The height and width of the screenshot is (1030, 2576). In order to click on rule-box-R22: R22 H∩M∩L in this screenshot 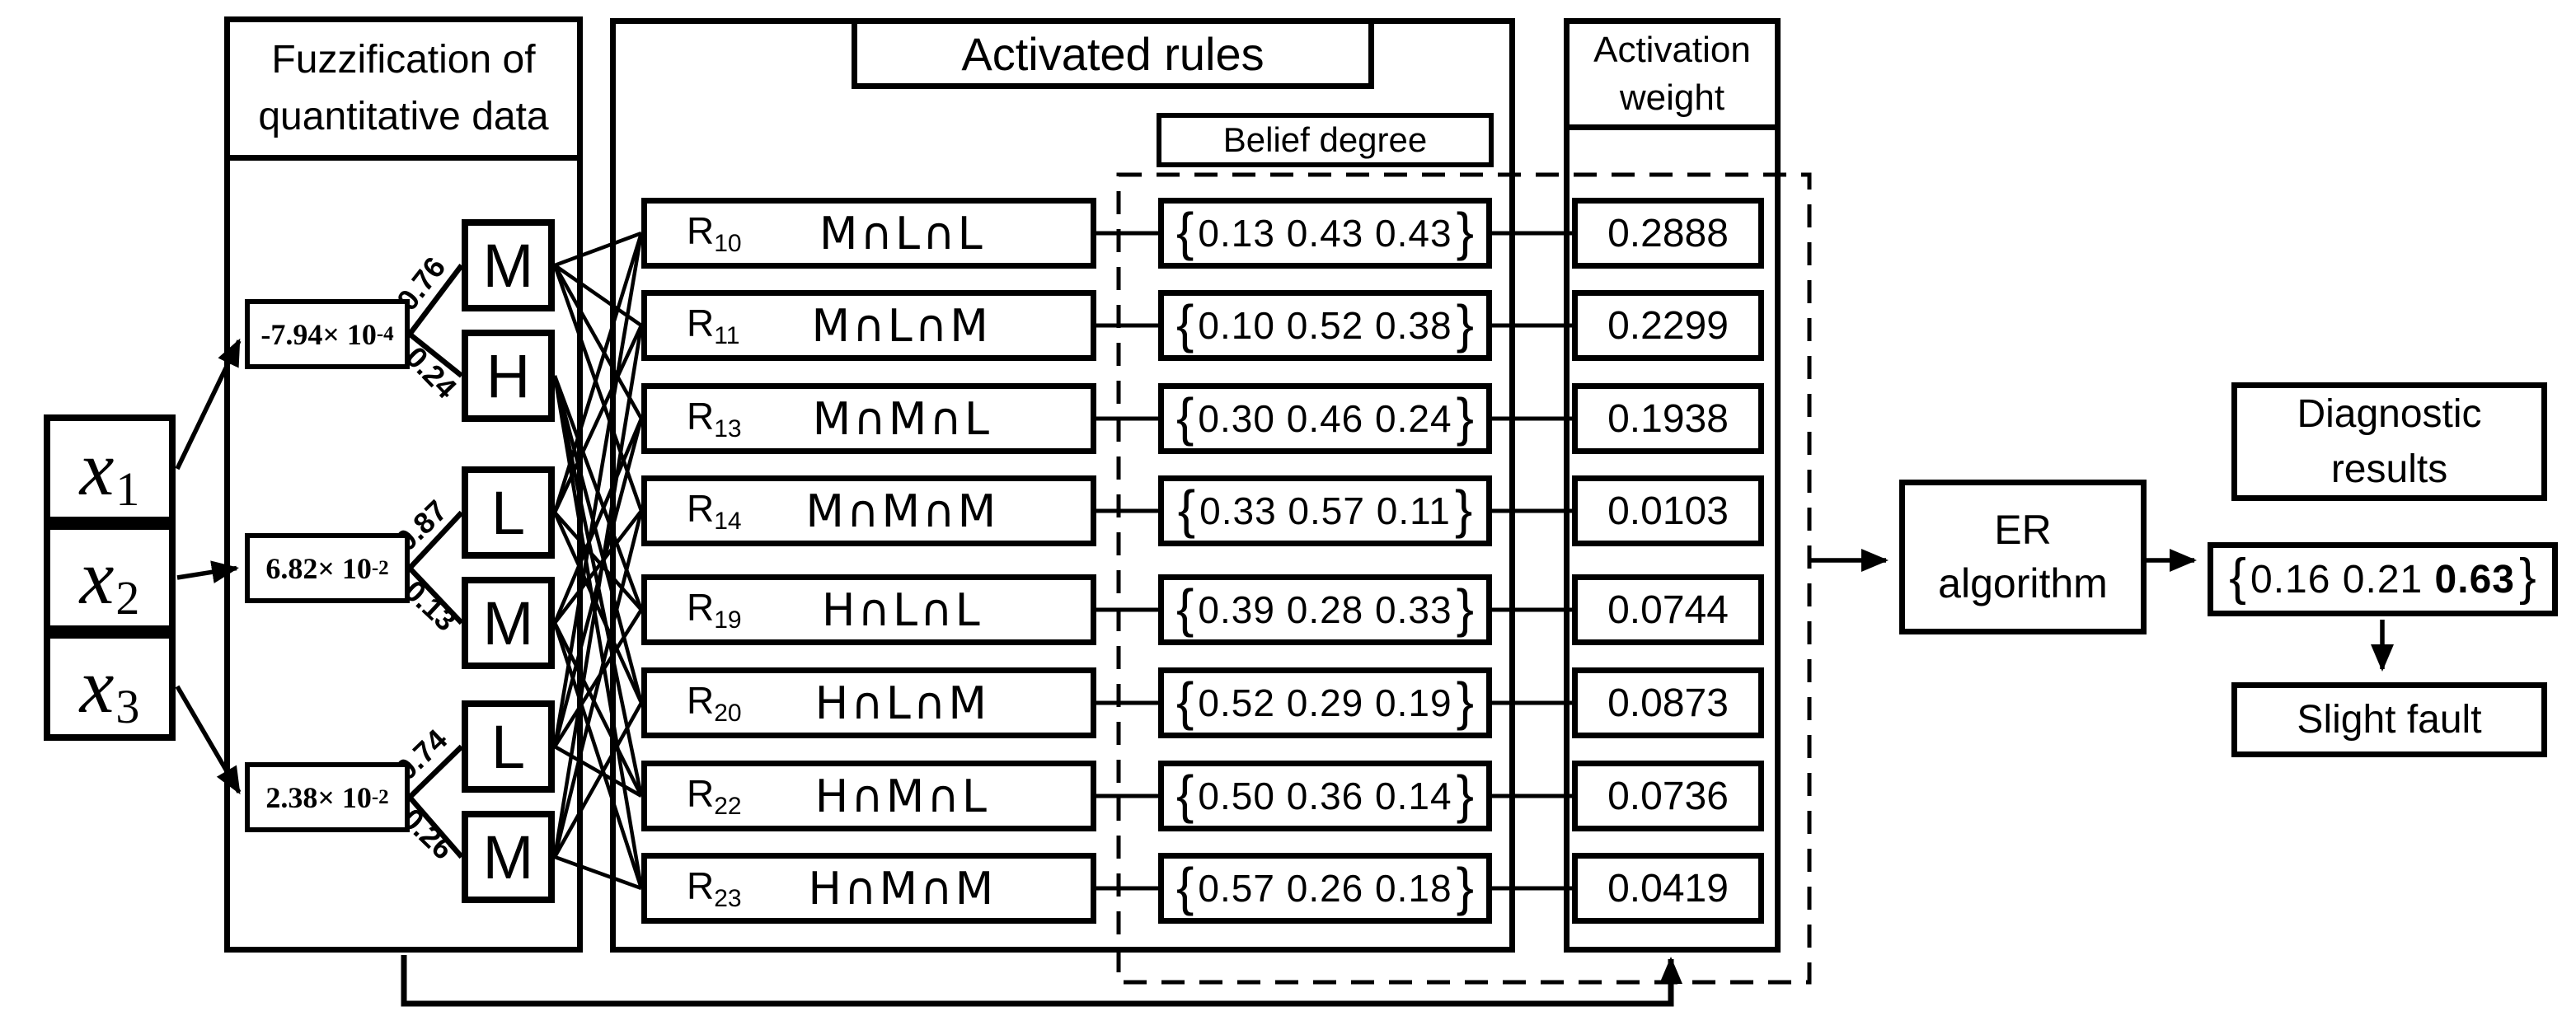, I will do `click(868, 796)`.